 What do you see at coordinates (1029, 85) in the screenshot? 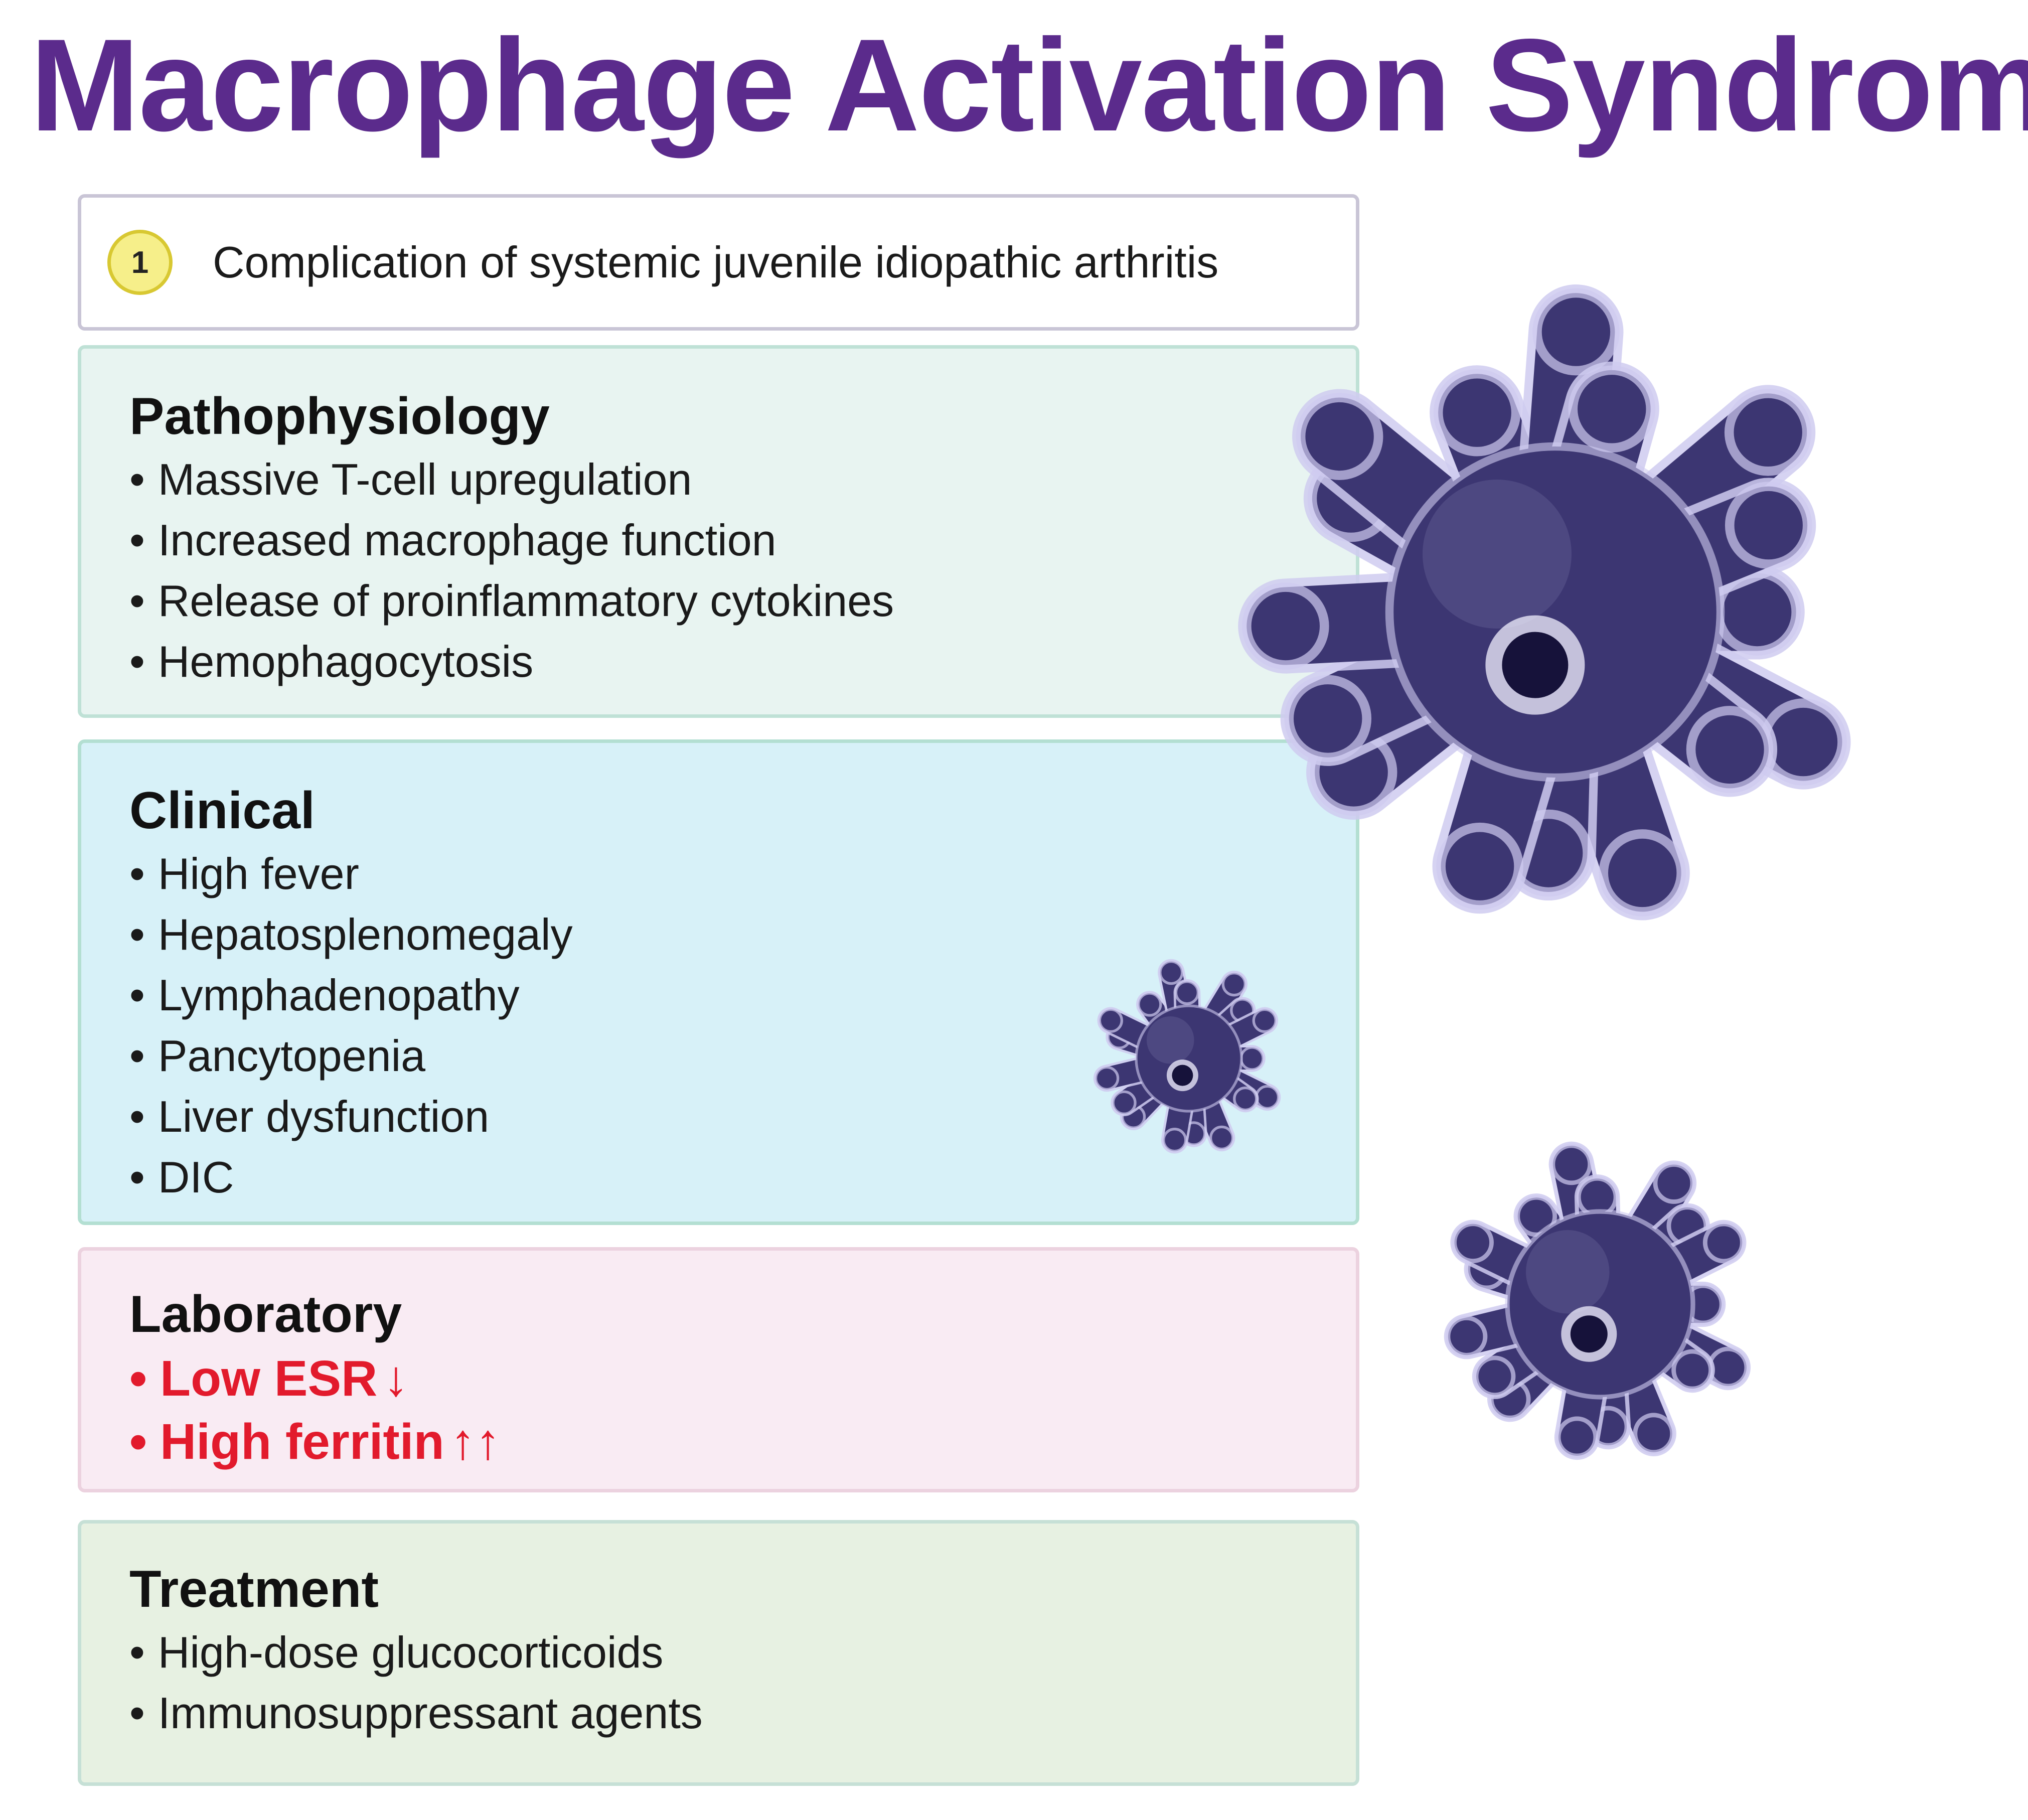
I see `page-title: Macrophage Activation Syndrome` at bounding box center [1029, 85].